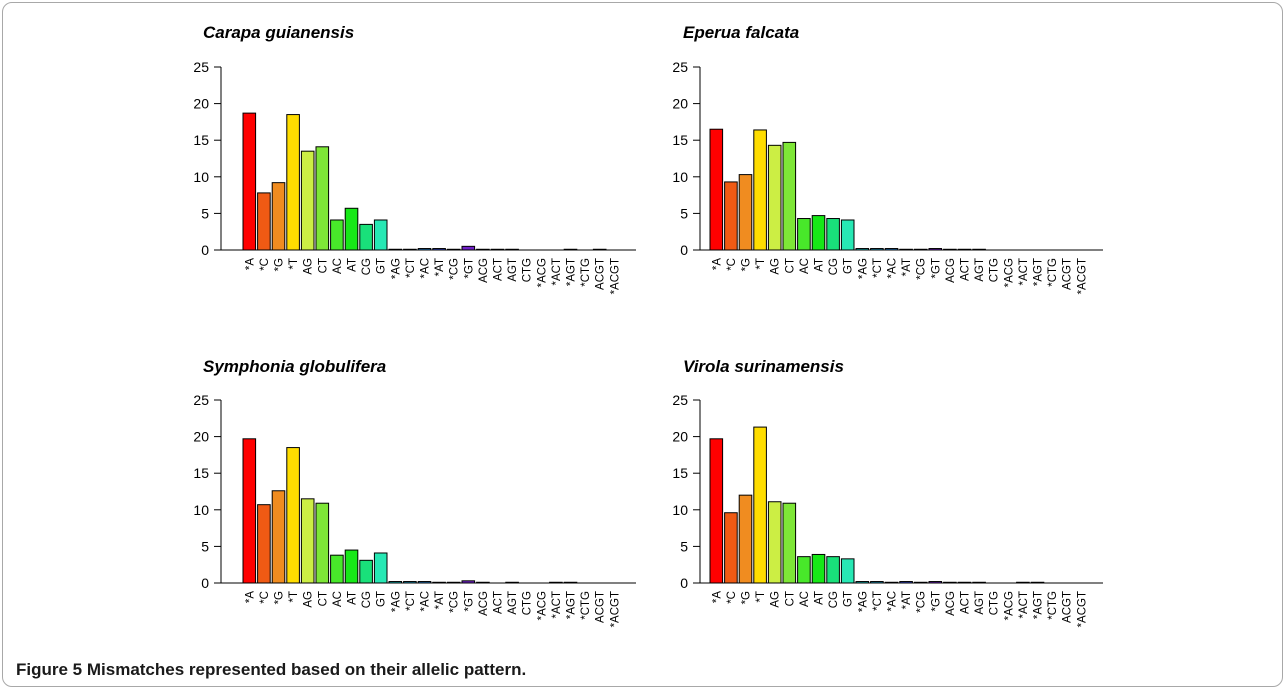 The height and width of the screenshot is (691, 1287). I want to click on y-tick-label: 25, so click(680, 400).